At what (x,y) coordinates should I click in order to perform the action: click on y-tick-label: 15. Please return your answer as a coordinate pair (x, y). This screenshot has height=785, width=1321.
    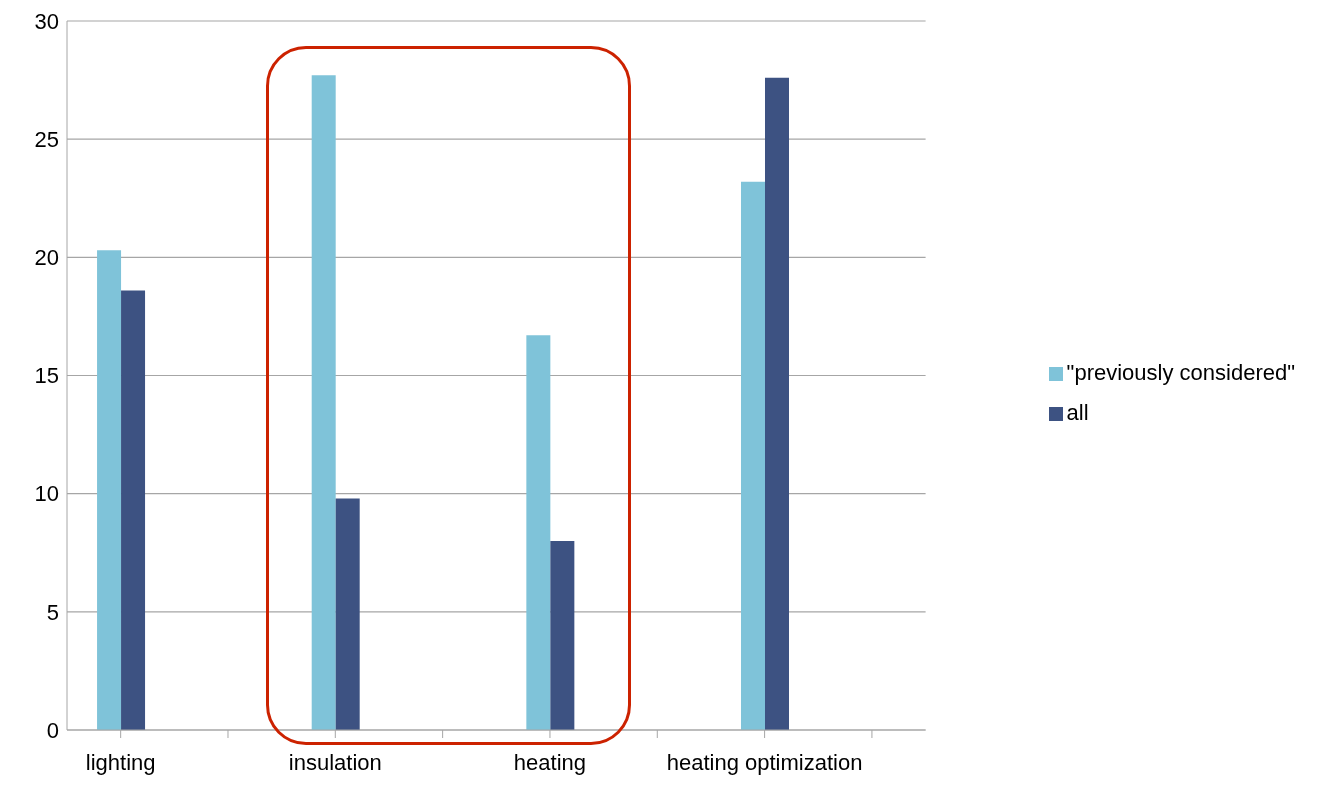
    Looking at the image, I should click on (46, 376).